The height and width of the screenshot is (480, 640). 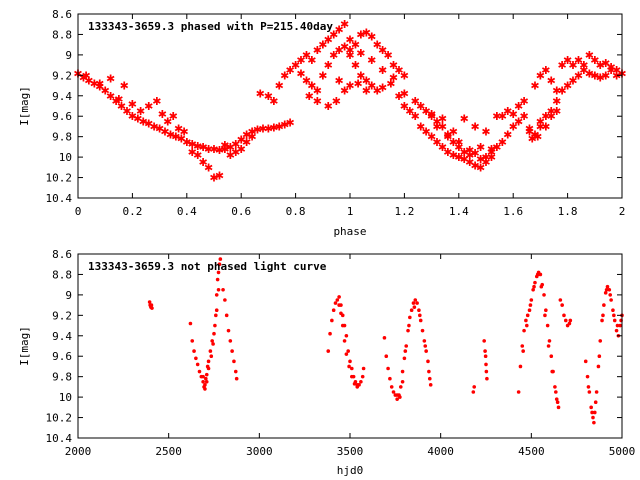 What do you see at coordinates (459, 211) in the screenshot?
I see `phased-x-tick-label: 1.4` at bounding box center [459, 211].